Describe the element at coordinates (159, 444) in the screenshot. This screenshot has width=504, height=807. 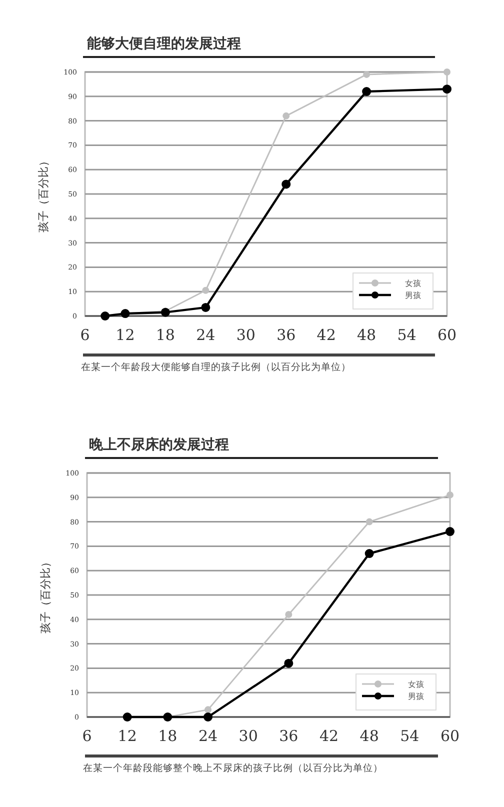
I see `chart-title: 晚上不尿床的发展过程` at that location.